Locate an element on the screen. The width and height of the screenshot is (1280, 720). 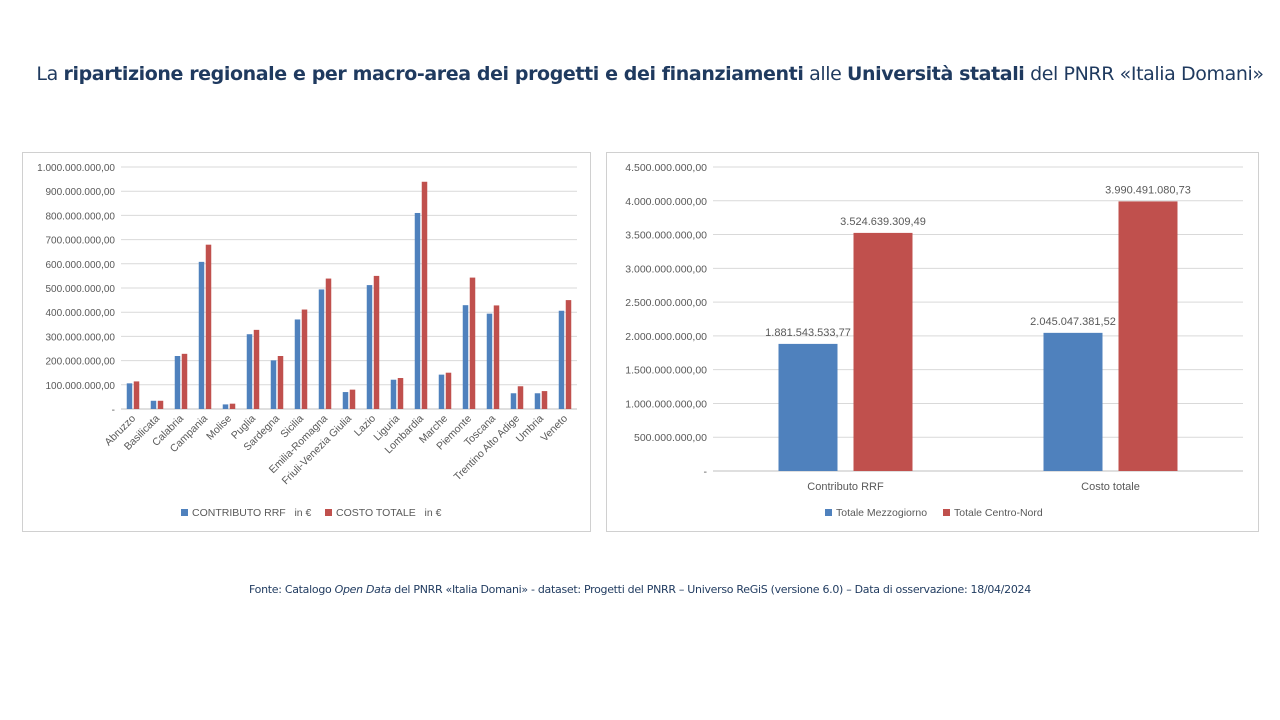
data-label: 3.524.639.309,49 is located at coordinates (883, 222).